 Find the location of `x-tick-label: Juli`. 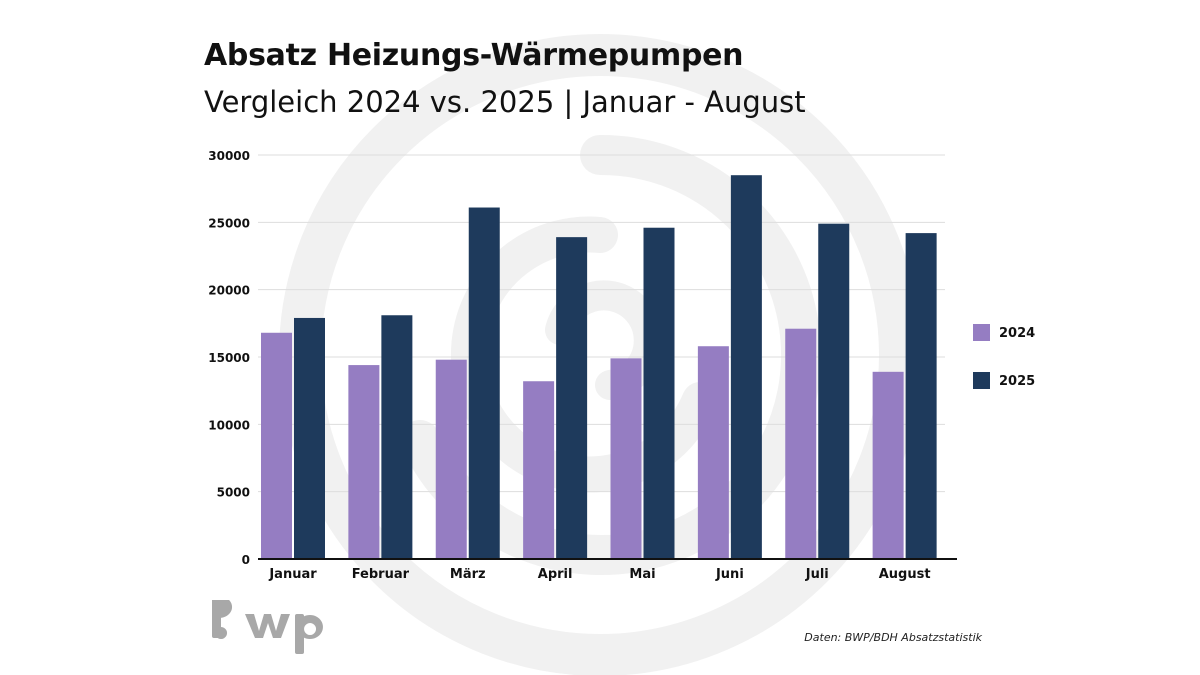

x-tick-label: Juli is located at coordinates (817, 574).